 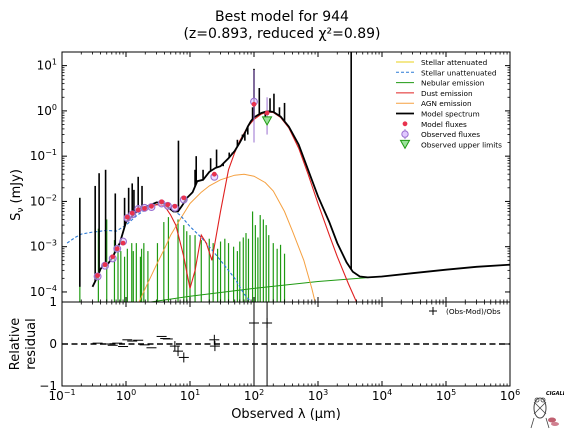 What do you see at coordinates (450, 134) in the screenshot?
I see `legend-label: Observed fluxes` at bounding box center [450, 134].